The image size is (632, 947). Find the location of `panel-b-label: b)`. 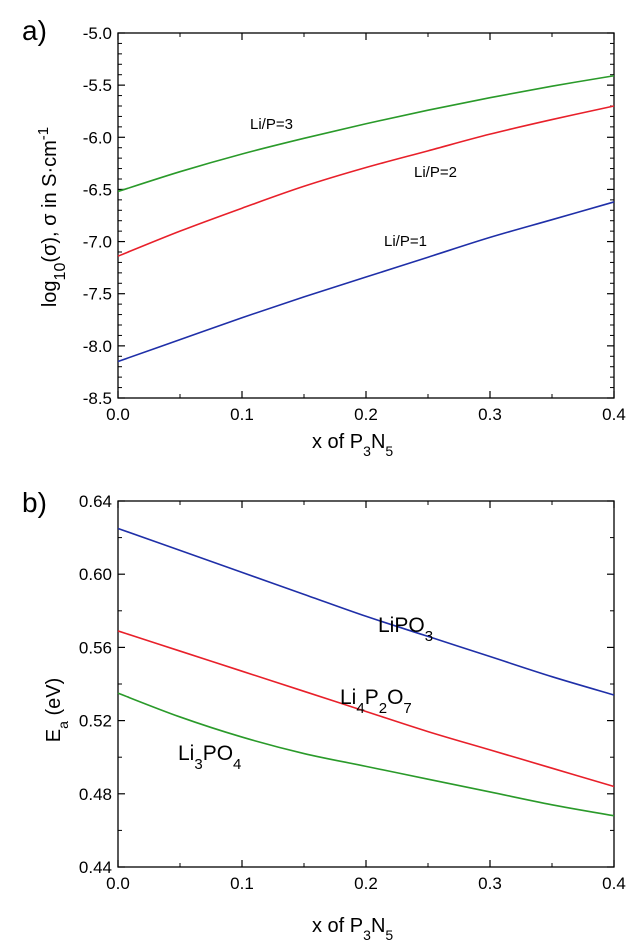

panel-b-label: b) is located at coordinates (34, 502).